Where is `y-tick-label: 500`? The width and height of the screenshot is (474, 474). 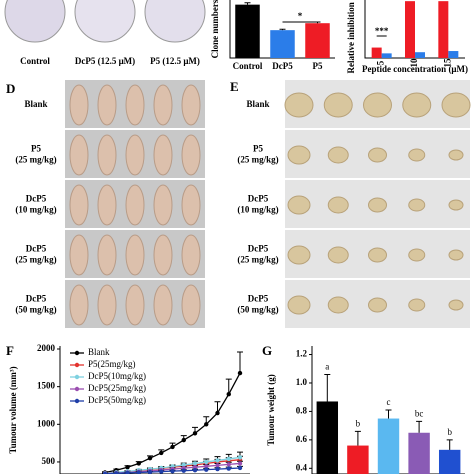 y-tick-label: 500 is located at coordinates (49, 461).